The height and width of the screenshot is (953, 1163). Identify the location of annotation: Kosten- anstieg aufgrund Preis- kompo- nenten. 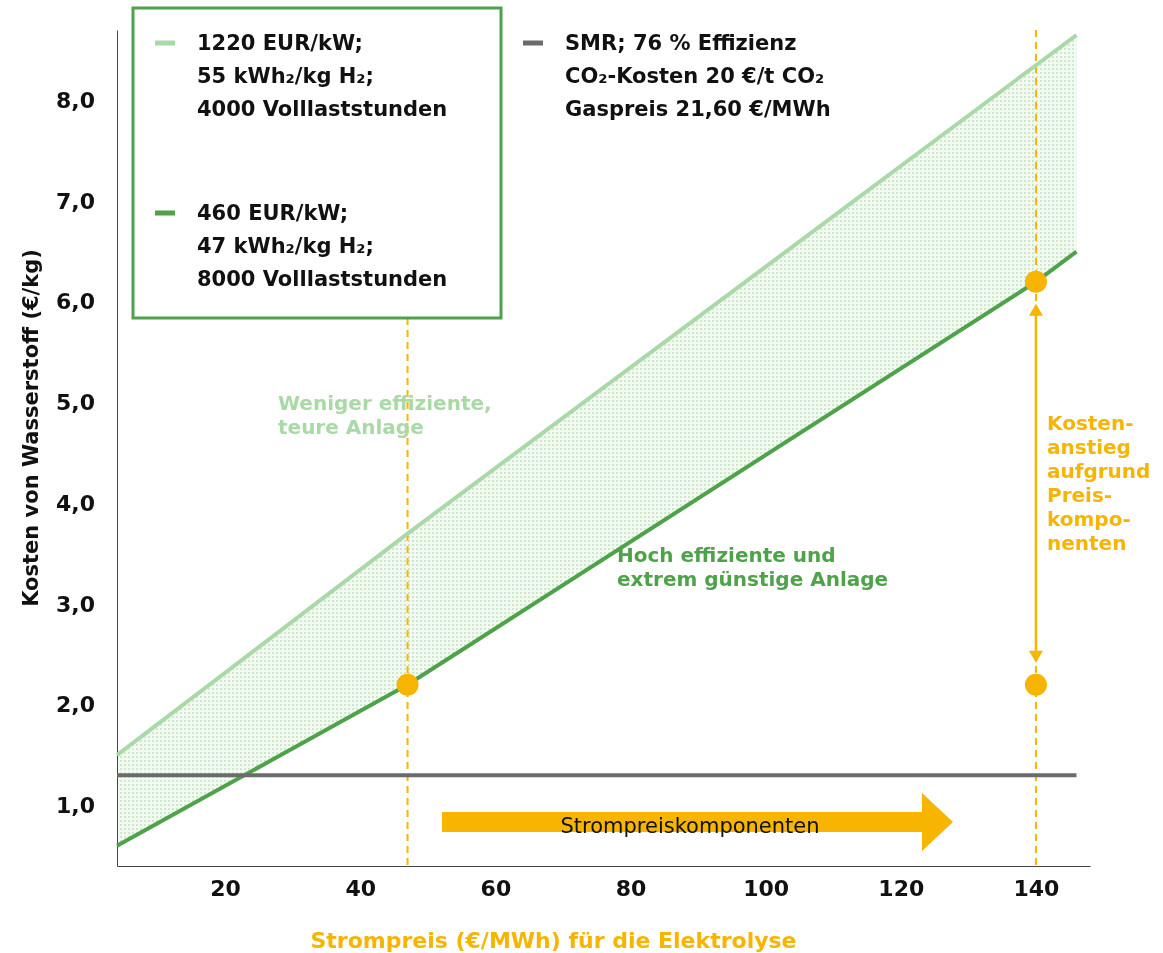
(1099, 483).